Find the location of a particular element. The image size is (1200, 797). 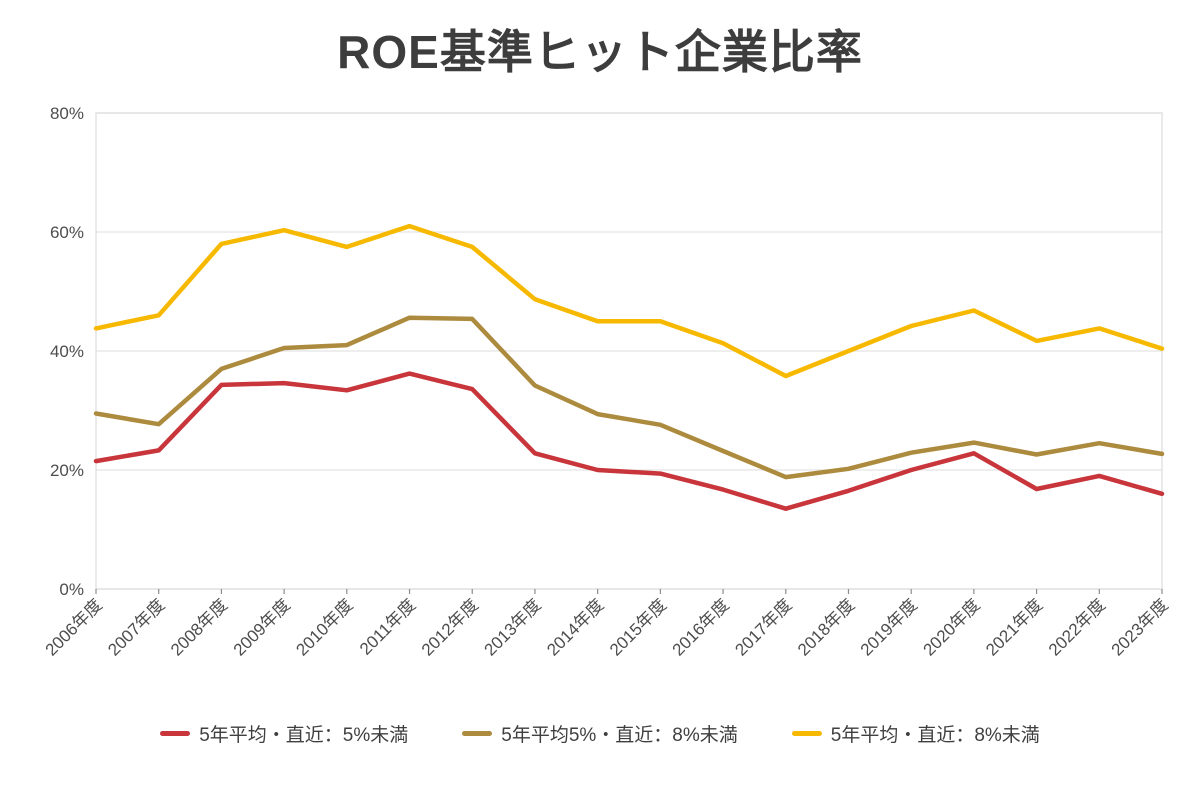

x-axis-label: 2015年度 is located at coordinates (638, 627).